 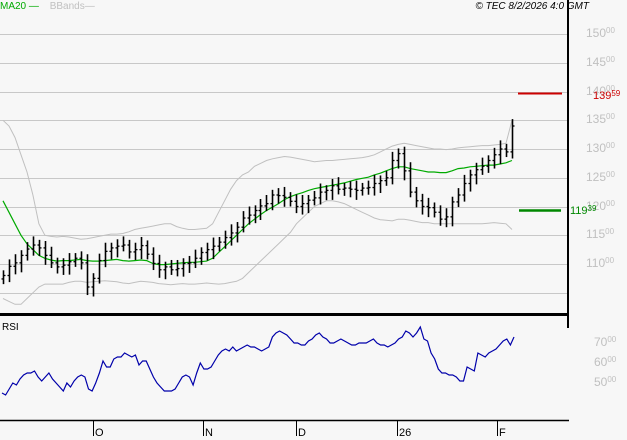 I want to click on y-tick-label: 12500, so click(x=600, y=176).